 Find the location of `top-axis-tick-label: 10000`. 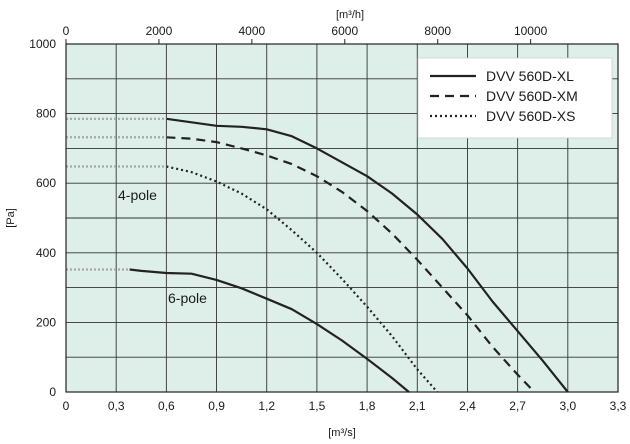

top-axis-tick-label: 10000 is located at coordinates (531, 31).